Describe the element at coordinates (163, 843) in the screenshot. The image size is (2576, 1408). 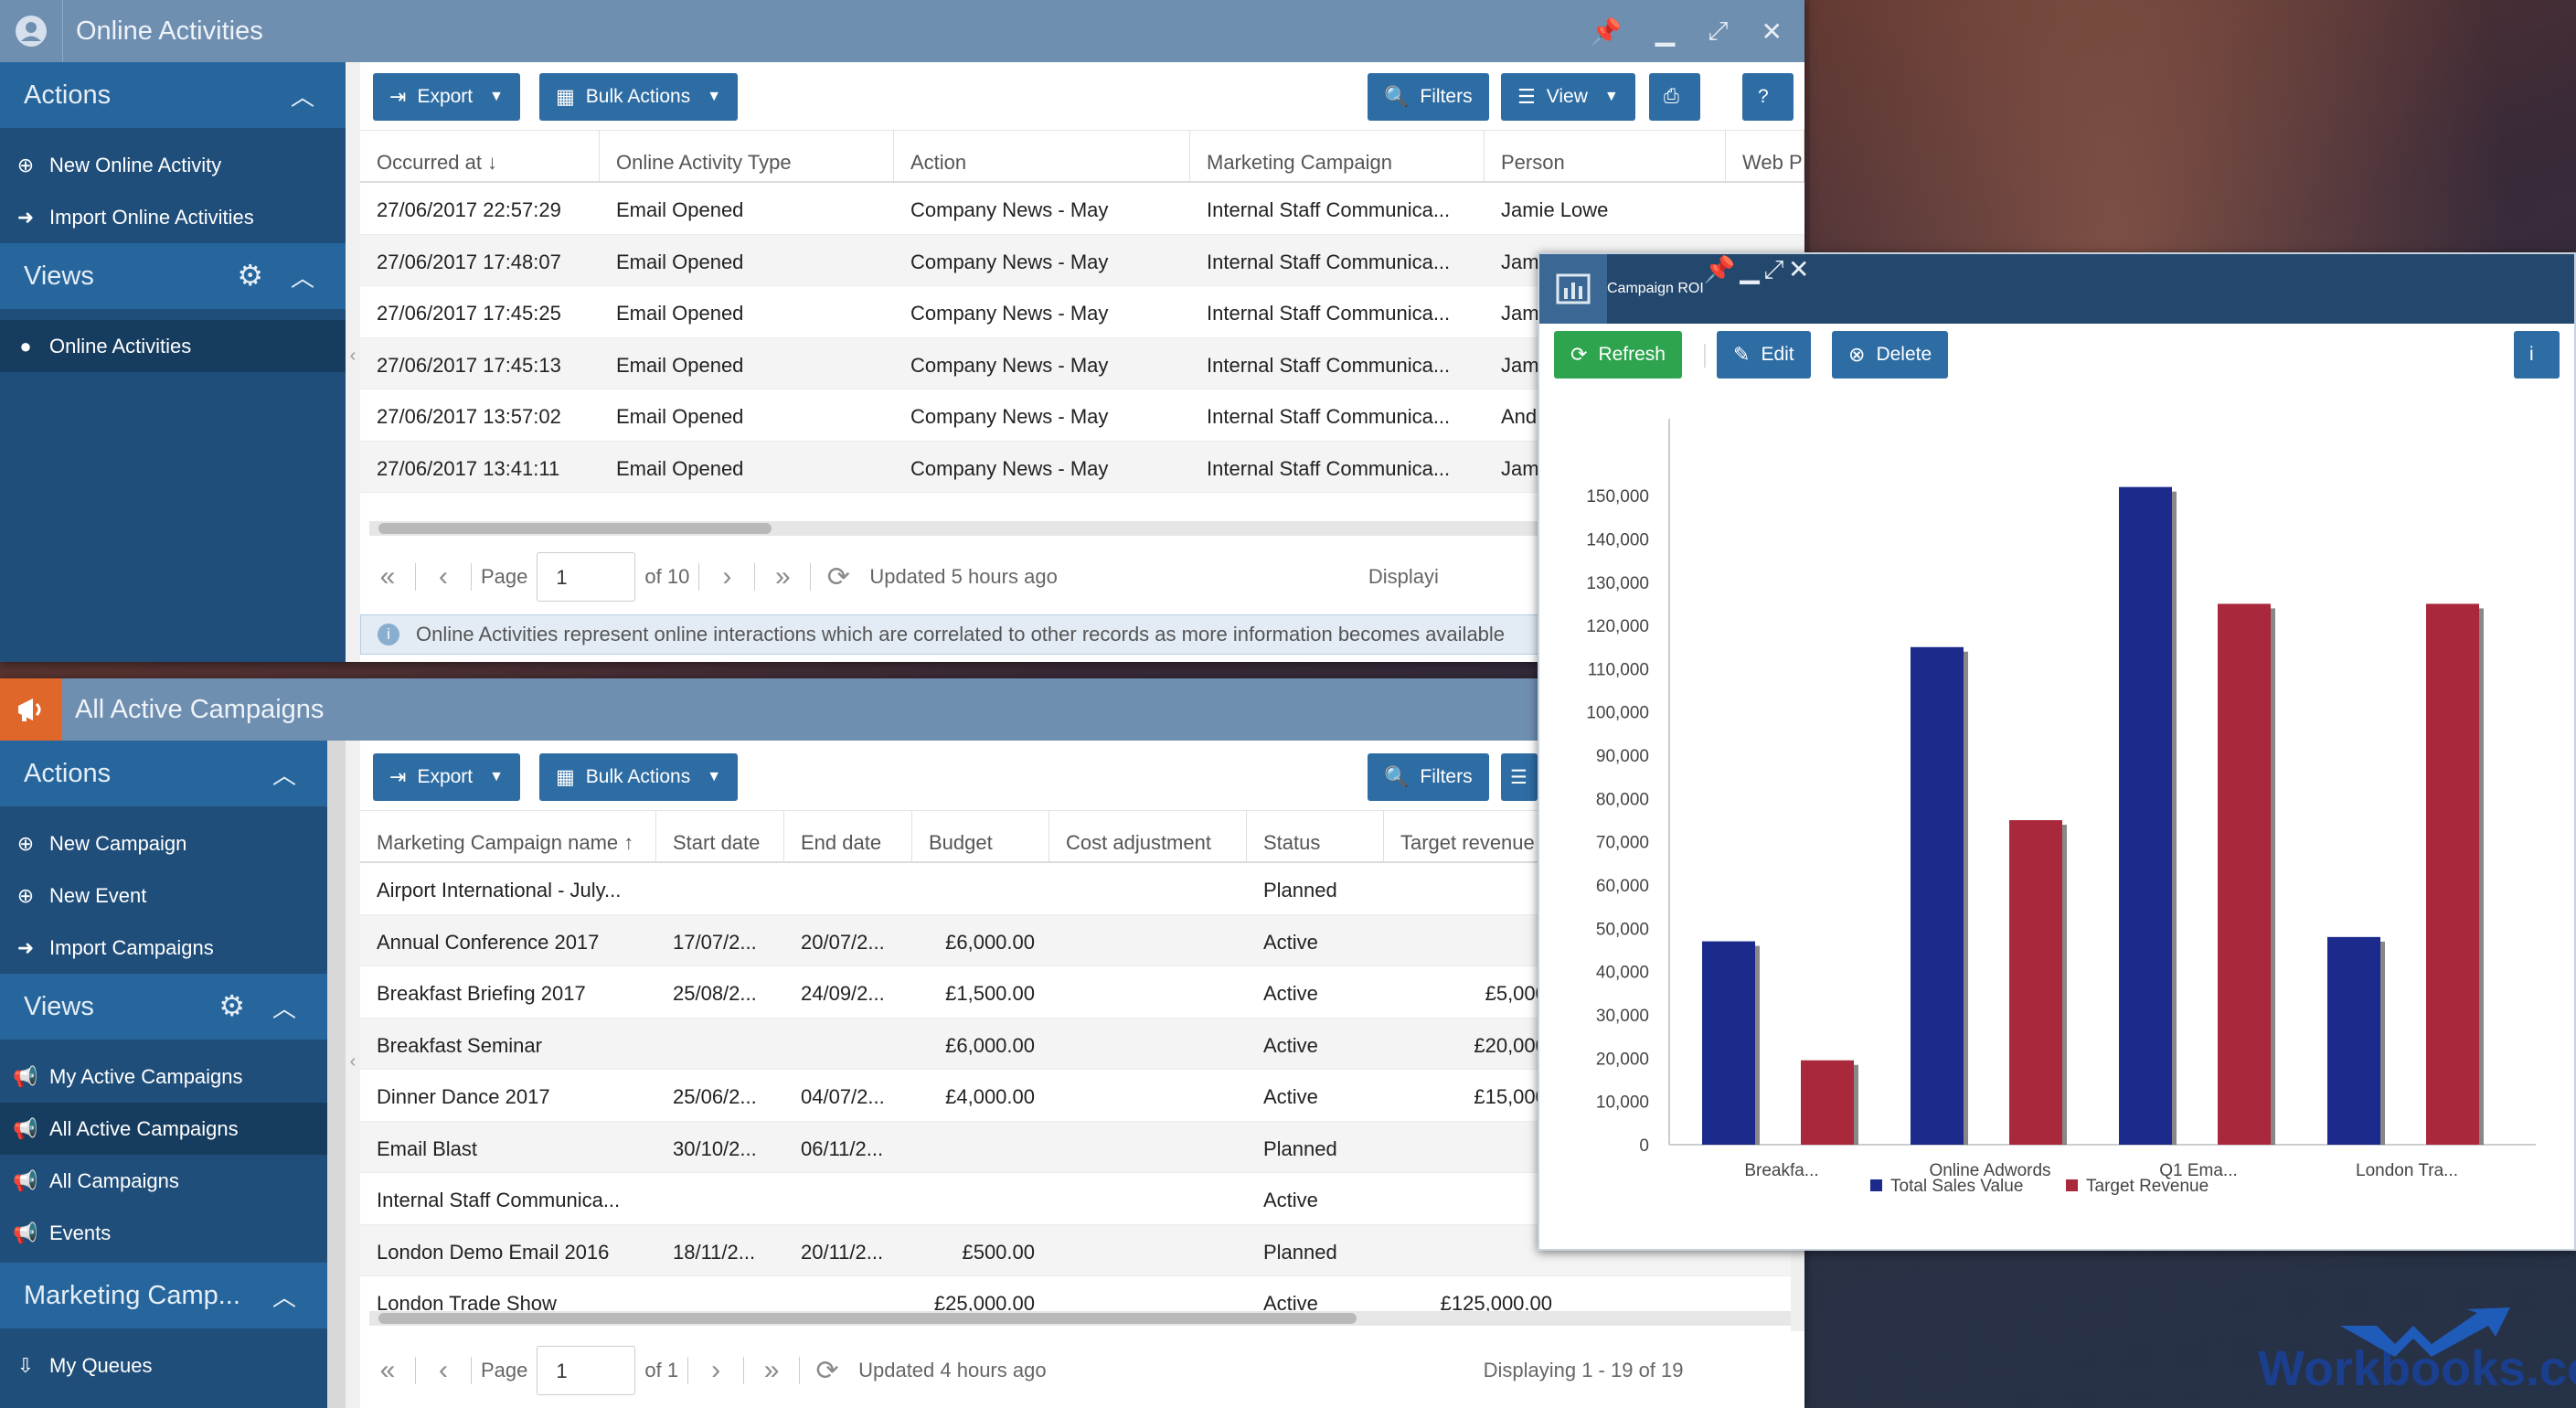
I see `sidebar-item-new-campaign: ⊕ New Campaign` at that location.